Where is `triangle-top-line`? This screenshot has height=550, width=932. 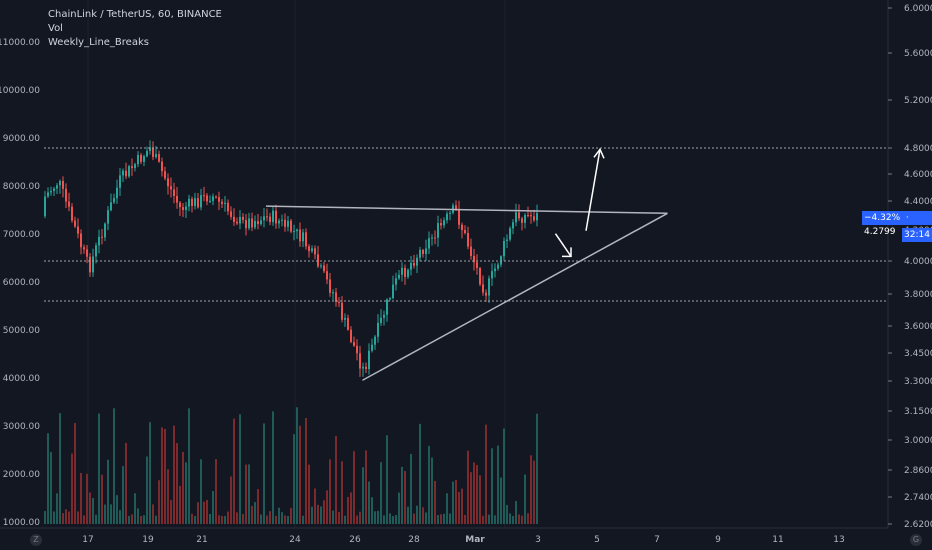
triangle-top-line is located at coordinates (466, 210).